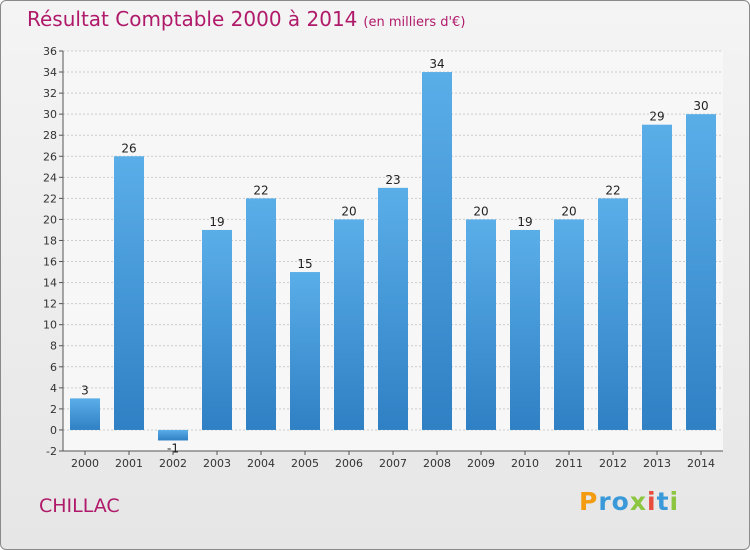  What do you see at coordinates (620, 501) in the screenshot?
I see `logo-letter: o` at bounding box center [620, 501].